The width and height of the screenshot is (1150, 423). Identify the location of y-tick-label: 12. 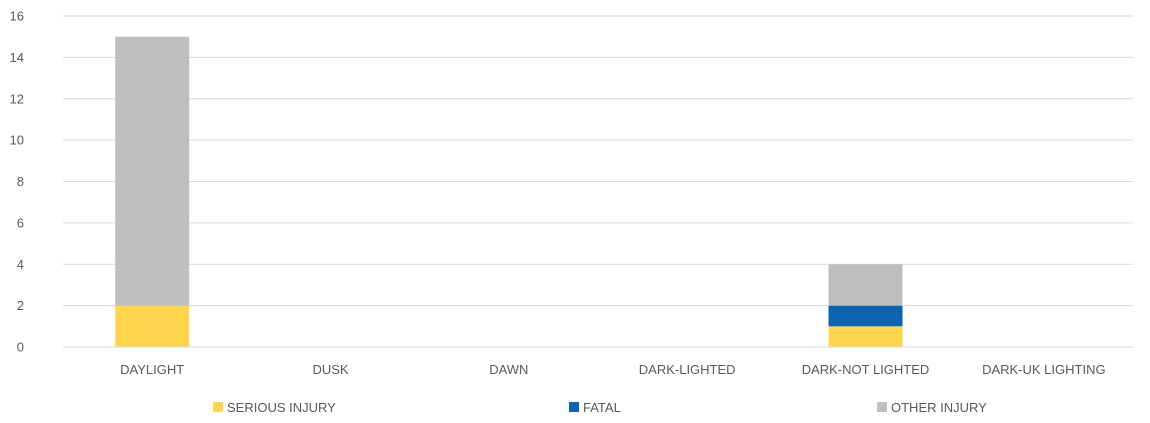
(17, 98).